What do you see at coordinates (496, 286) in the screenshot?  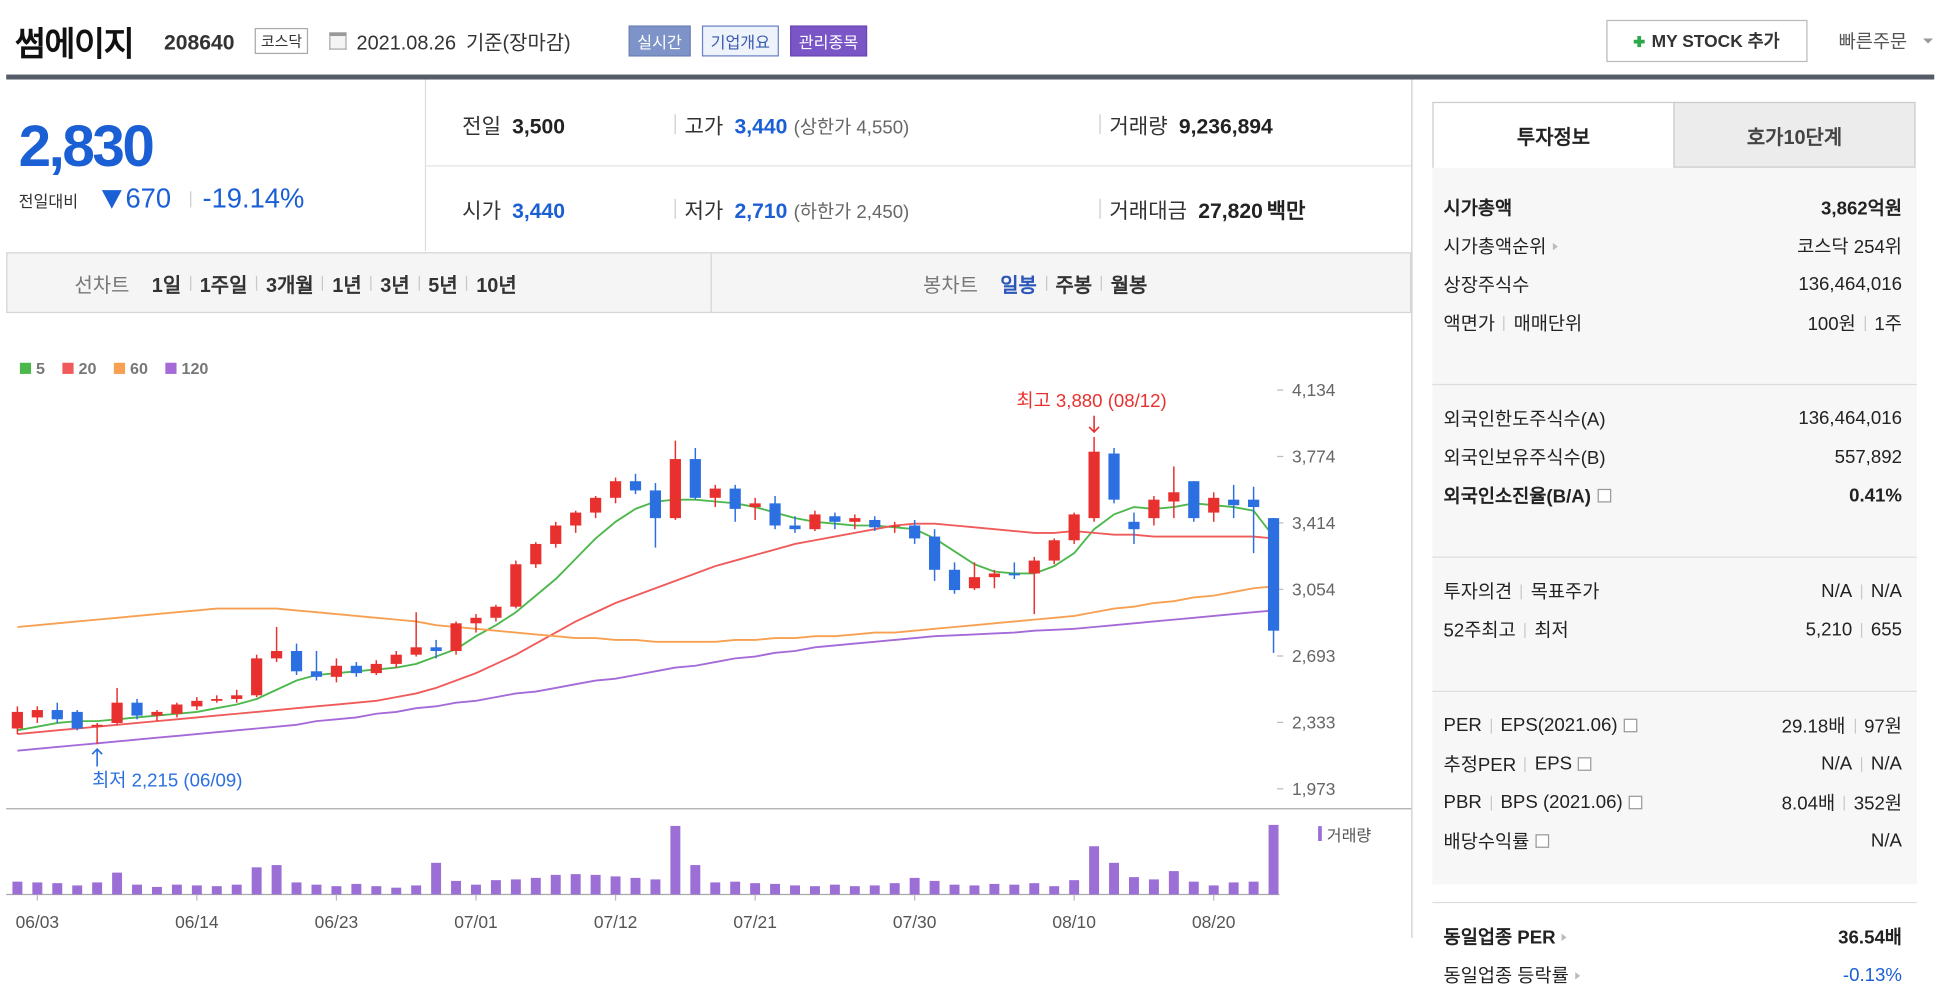 I see `period-tab: 10년` at bounding box center [496, 286].